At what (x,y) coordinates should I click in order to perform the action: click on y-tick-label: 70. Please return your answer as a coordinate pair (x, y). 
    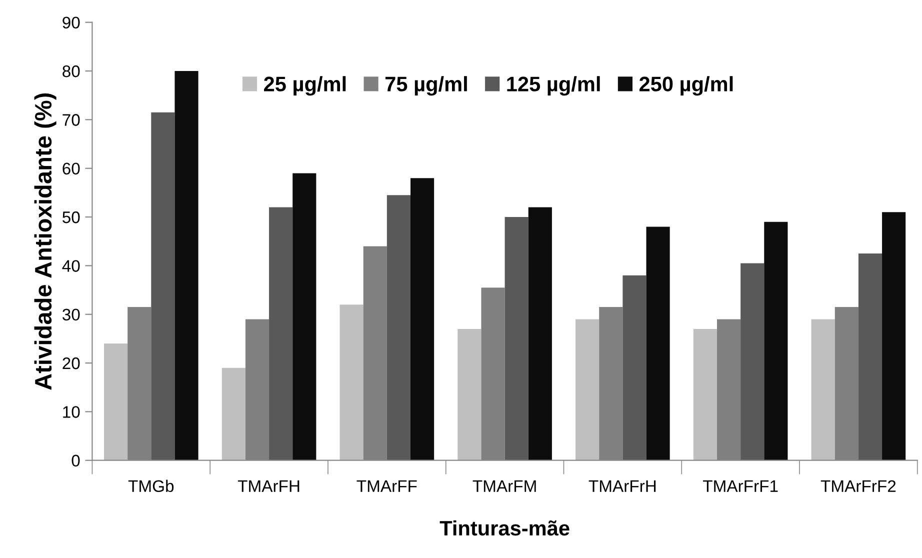
    Looking at the image, I should click on (71, 120).